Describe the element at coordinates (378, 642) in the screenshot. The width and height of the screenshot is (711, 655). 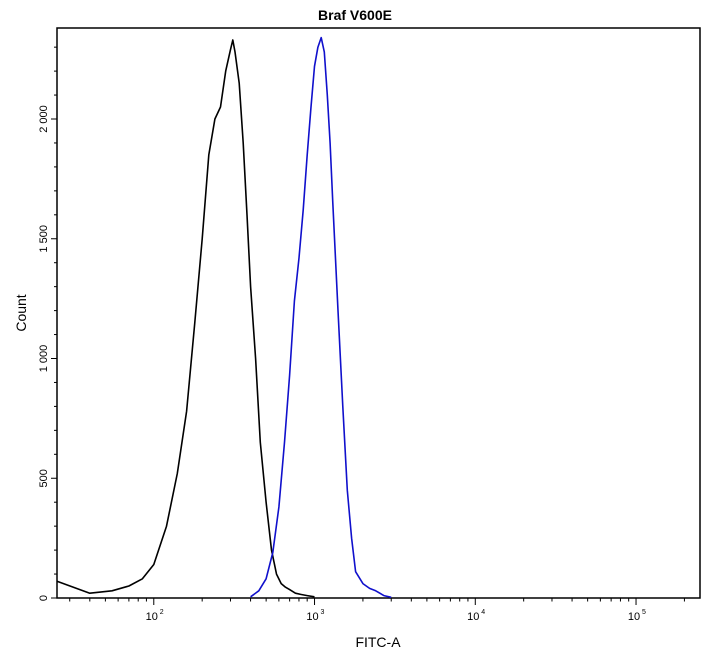
I see `x-axis-label: FITC-A` at that location.